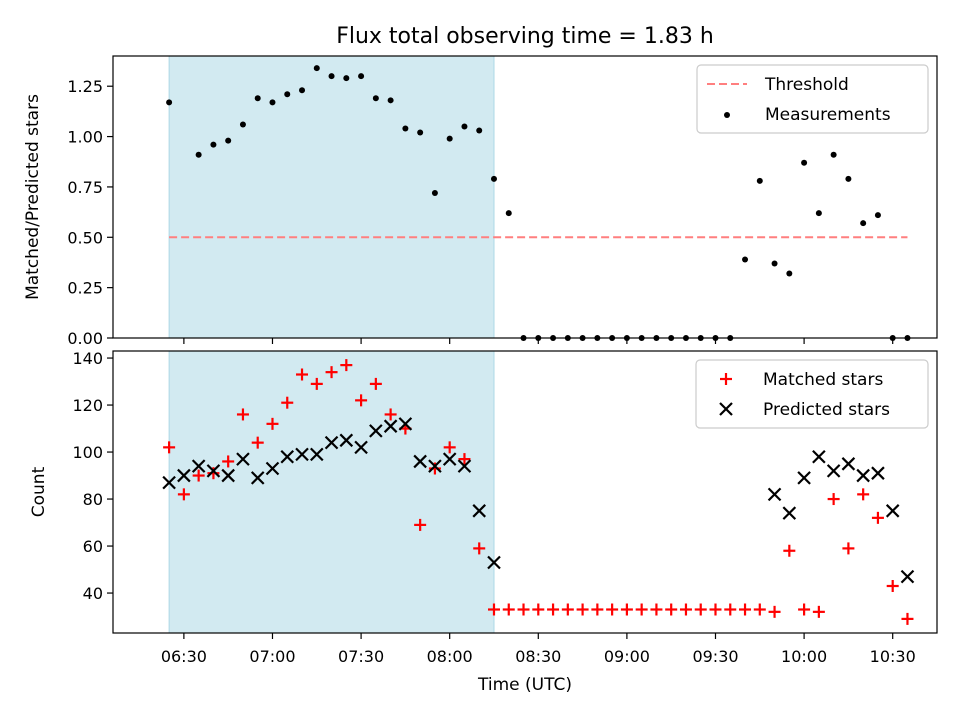  Describe the element at coordinates (87, 358) in the screenshot. I see `y-tick-label: 140` at that location.